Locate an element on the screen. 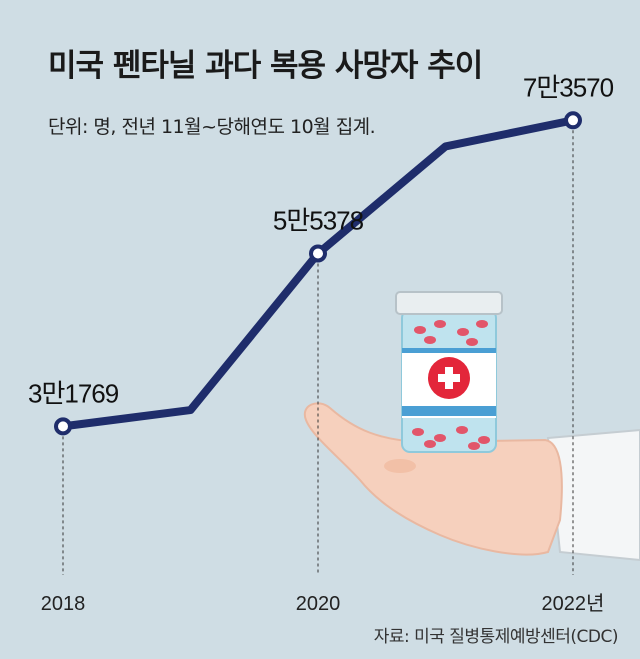  x-tick-label: 2018 is located at coordinates (63, 604).